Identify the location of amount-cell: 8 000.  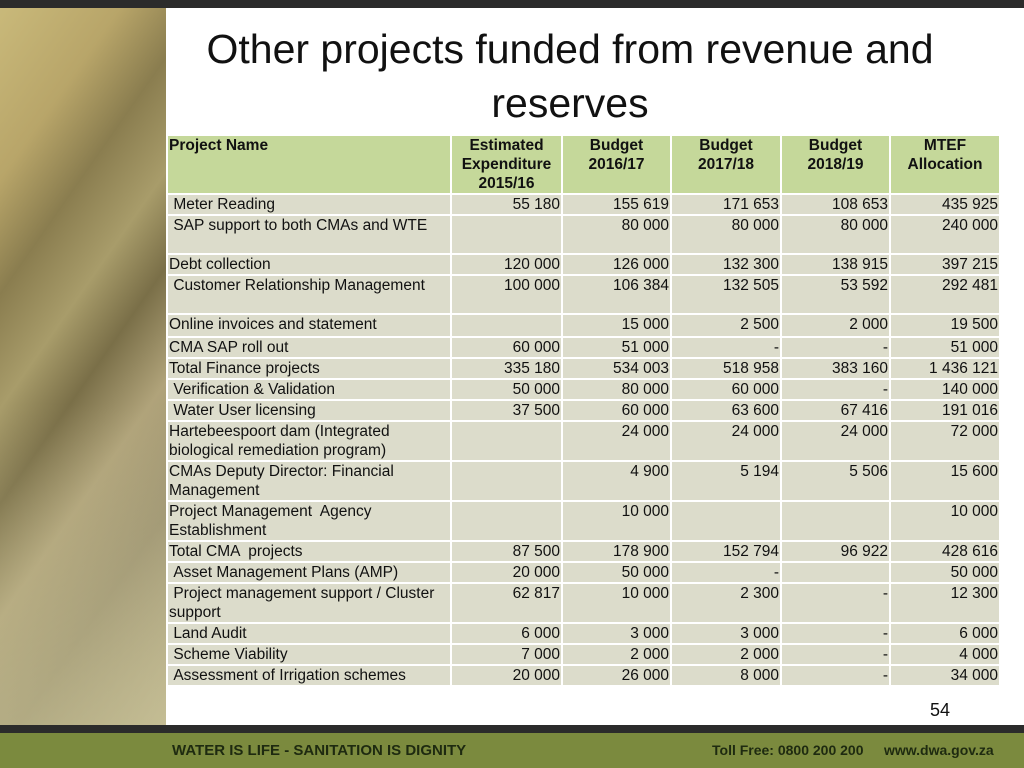
(726, 675).